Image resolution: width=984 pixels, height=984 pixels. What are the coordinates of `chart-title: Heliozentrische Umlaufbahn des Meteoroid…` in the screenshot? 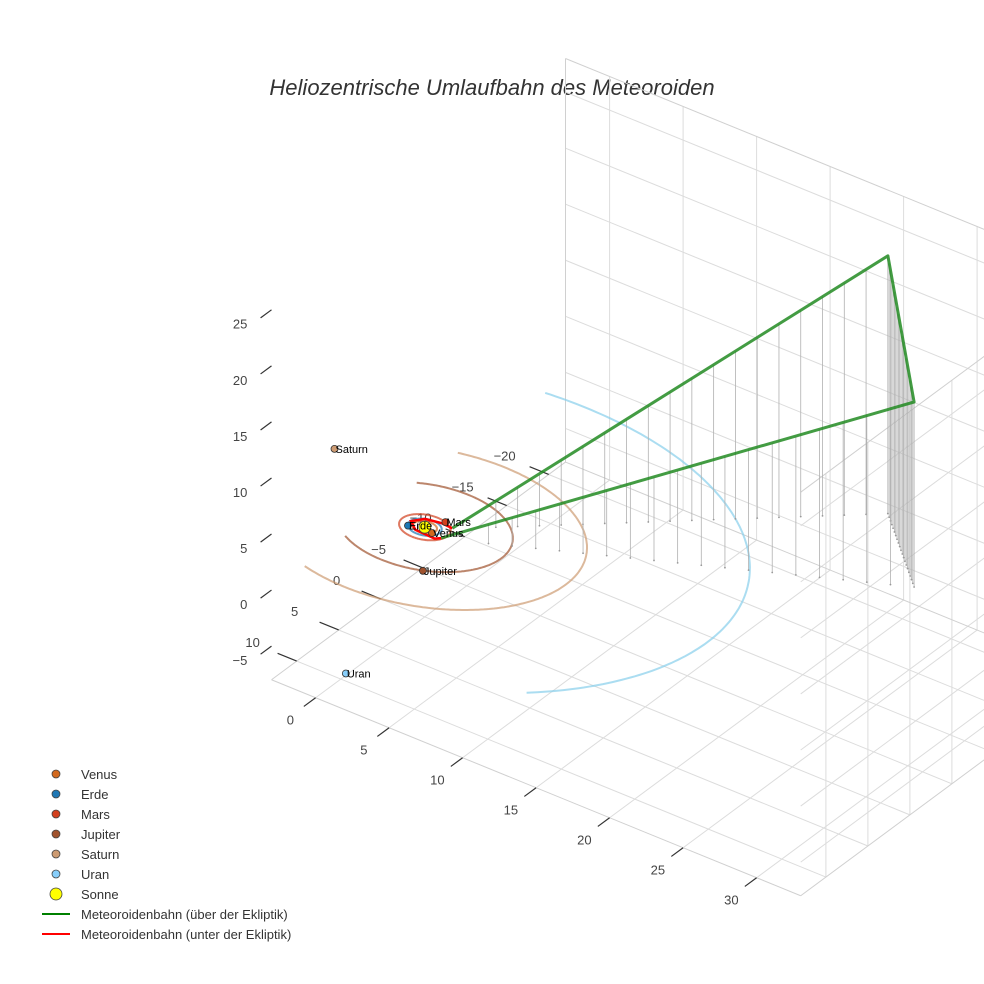 It's located at (491, 87).